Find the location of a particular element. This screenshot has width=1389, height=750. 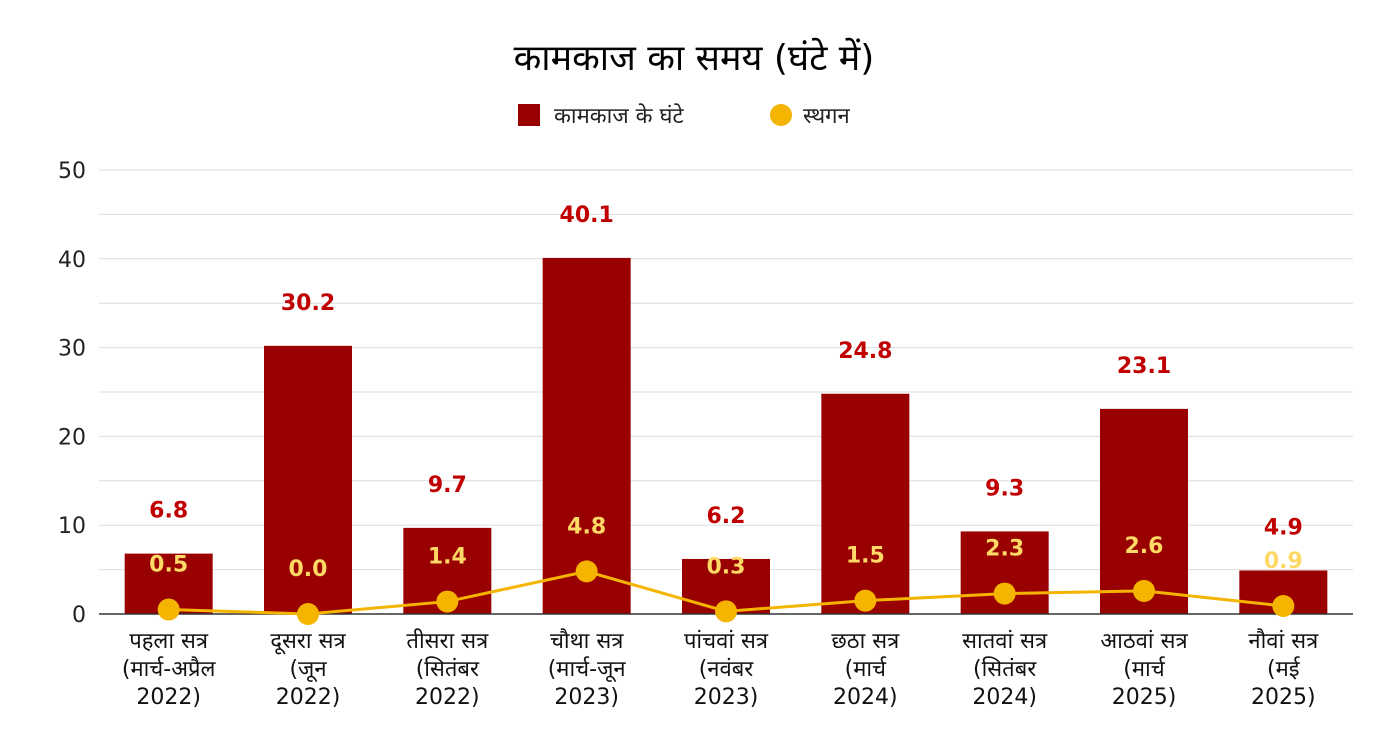

y-tick-label: 10 is located at coordinates (72, 526).